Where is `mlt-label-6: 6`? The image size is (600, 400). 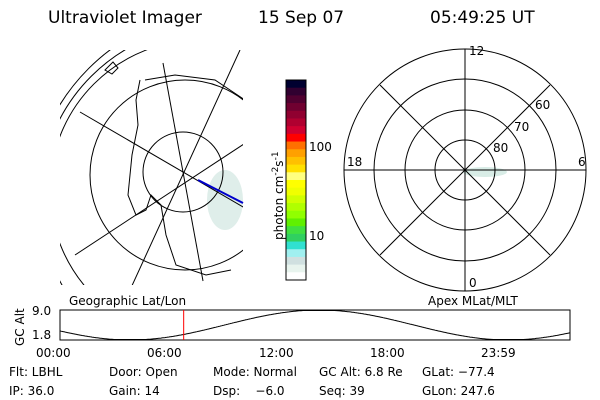
mlt-label-6: 6 is located at coordinates (582, 162).